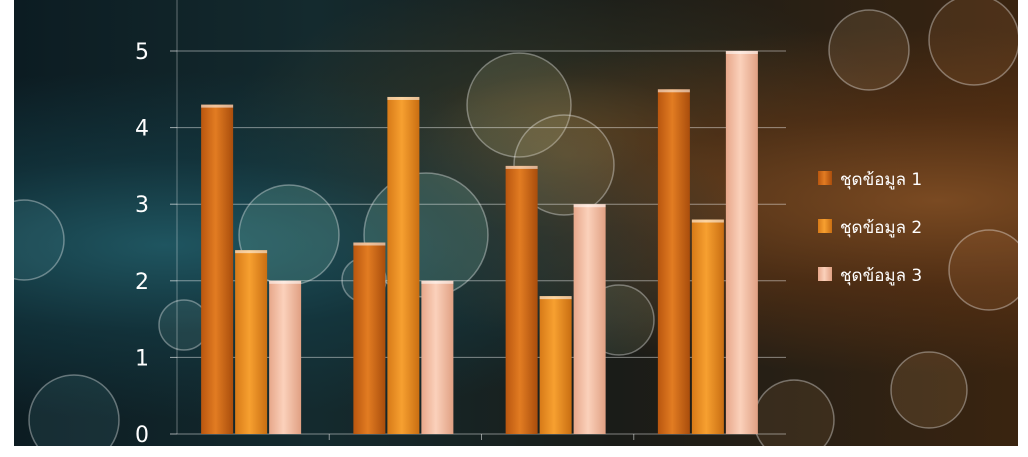 The width and height of the screenshot is (1028, 457). I want to click on y-tick-label: 4, so click(142, 129).